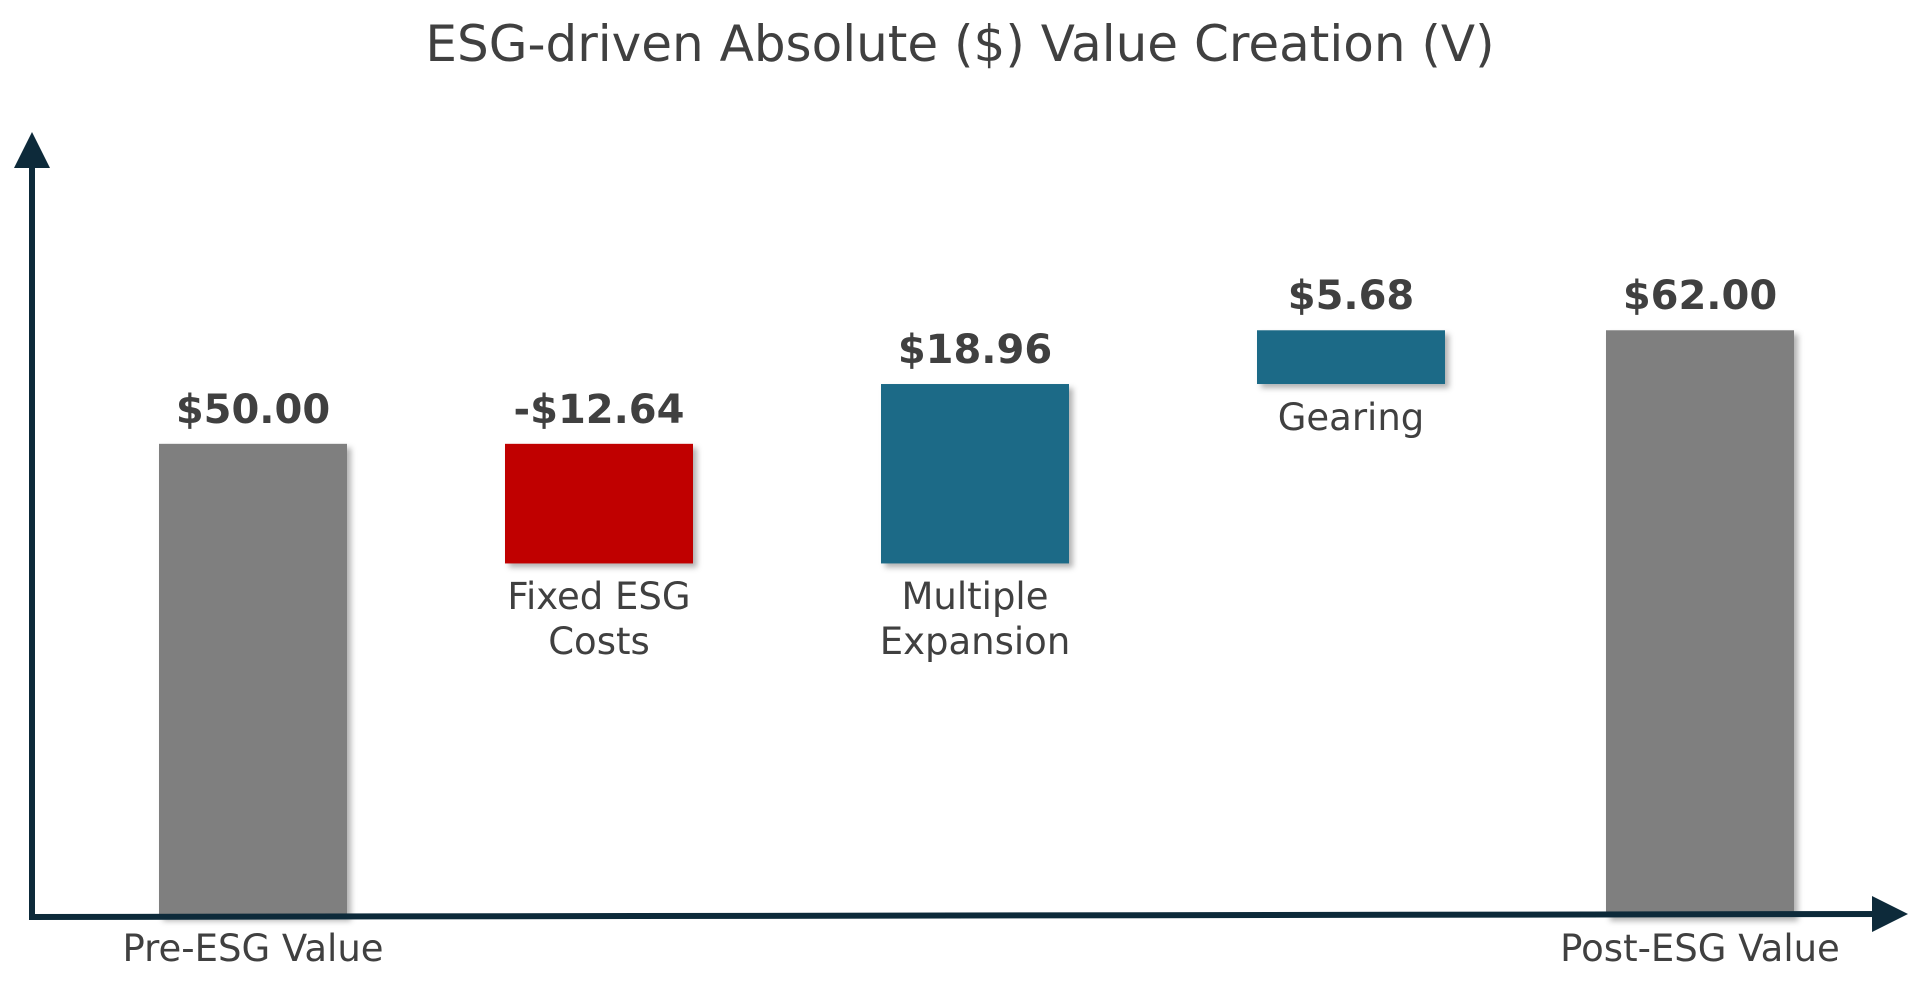 The height and width of the screenshot is (984, 1920). What do you see at coordinates (1700, 296) in the screenshot?
I see `value-label: $62.00` at bounding box center [1700, 296].